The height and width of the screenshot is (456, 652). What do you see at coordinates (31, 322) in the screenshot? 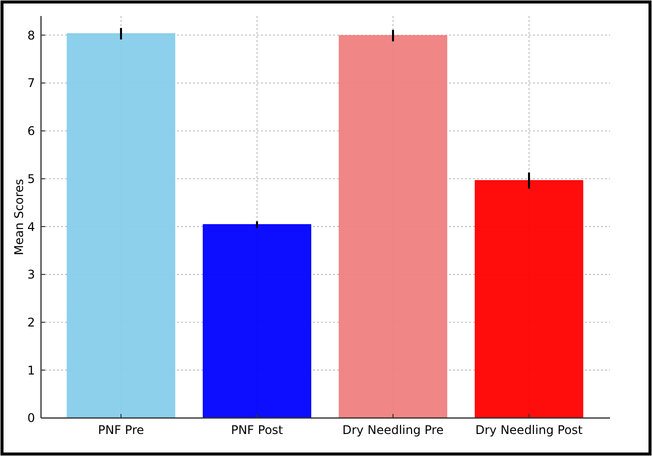
I see `y-tick-label: 2` at bounding box center [31, 322].